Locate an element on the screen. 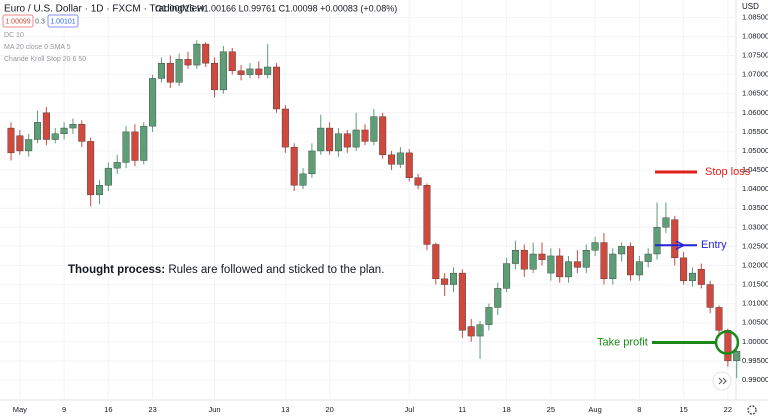 The height and width of the screenshot is (419, 768). y-tick-label: 1.08000 is located at coordinates (755, 35).